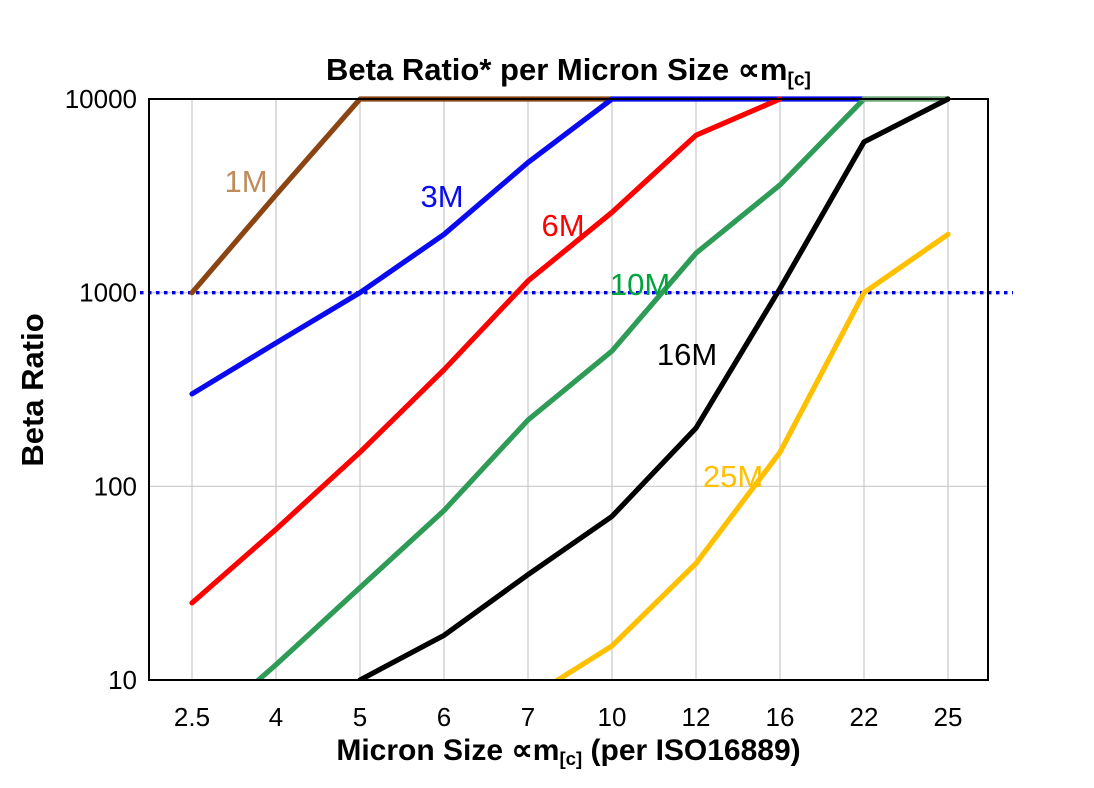 This screenshot has width=1094, height=788. What do you see at coordinates (696, 717) in the screenshot?
I see `x-tick-label: 12` at bounding box center [696, 717].